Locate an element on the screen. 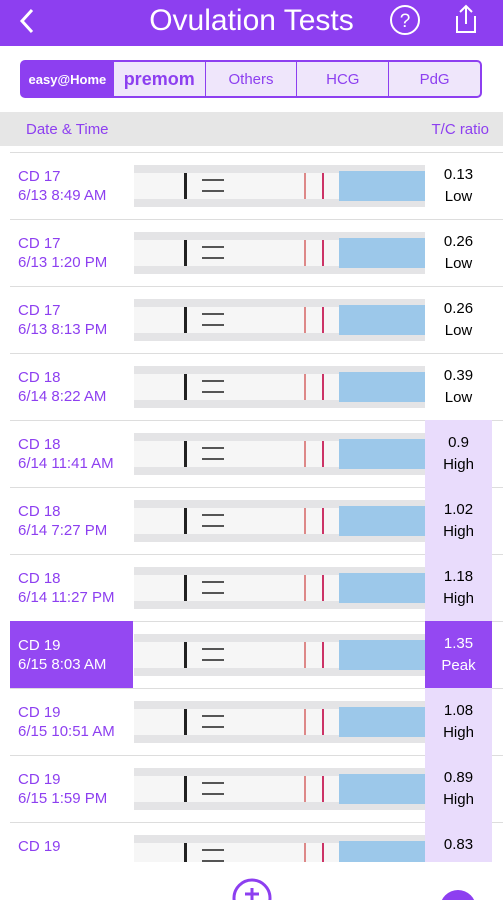  date-cell: CD 19 is located at coordinates (71, 855).